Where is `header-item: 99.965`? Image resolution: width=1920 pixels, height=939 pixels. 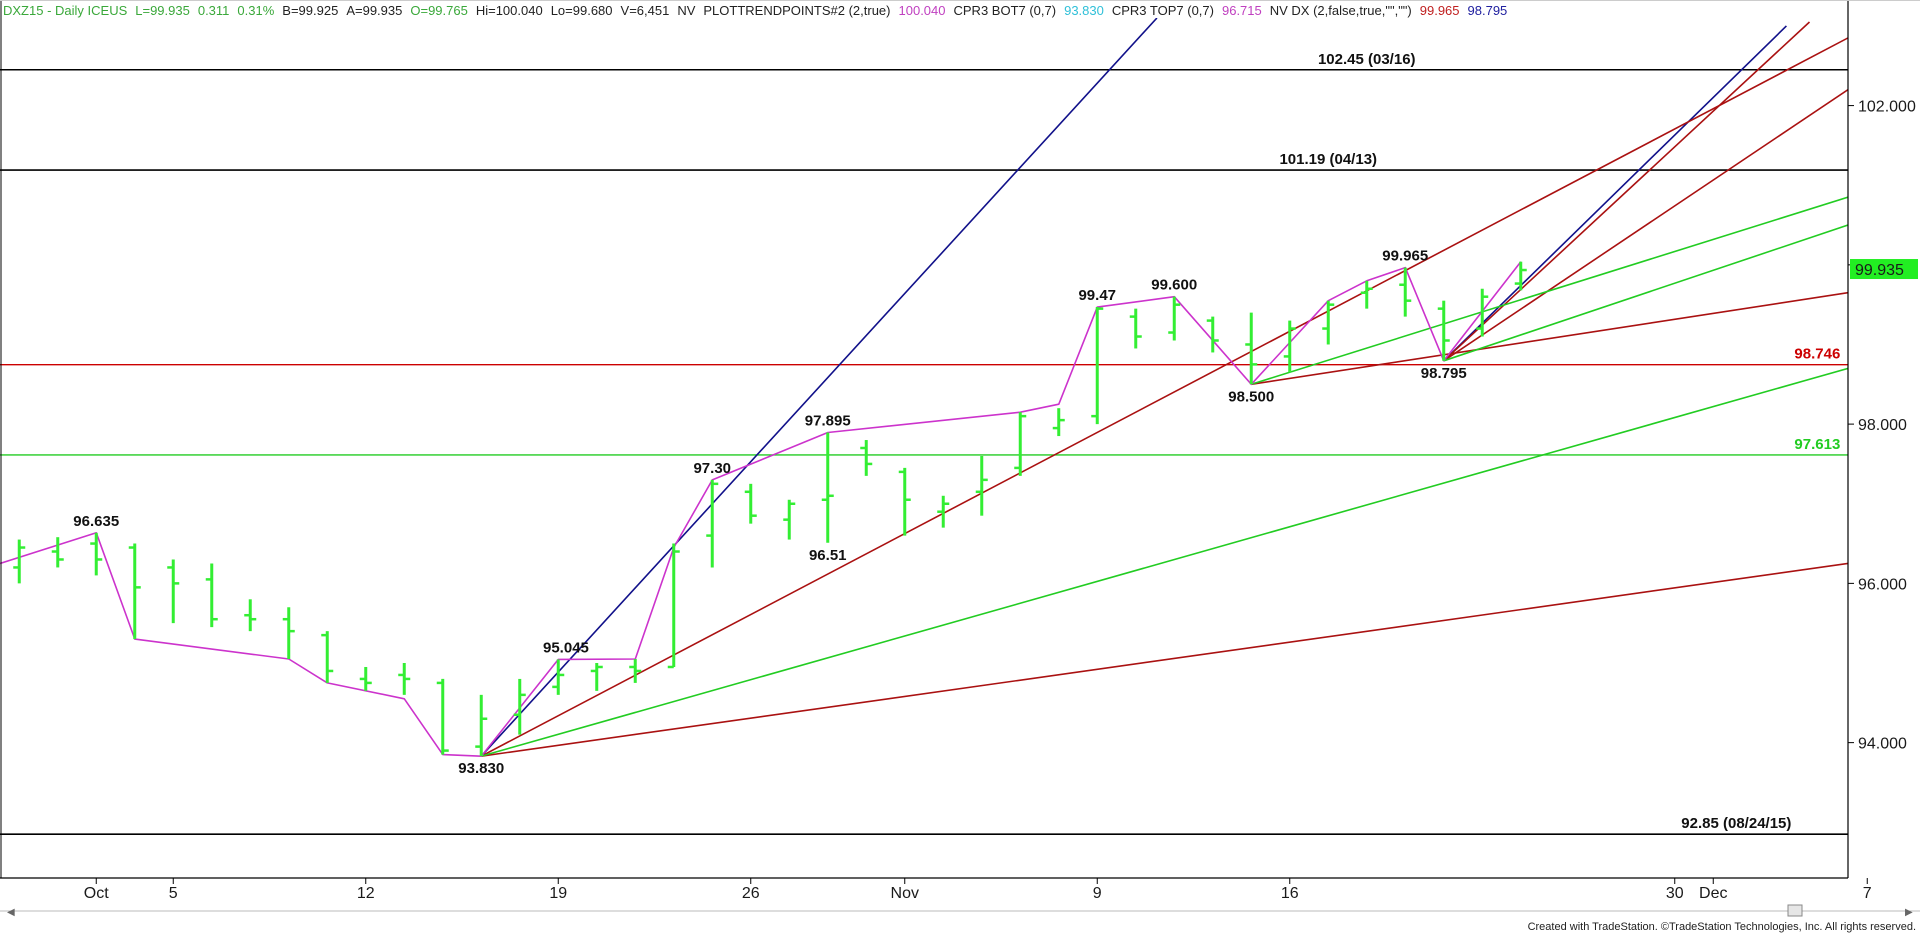
header-item: 99.965 is located at coordinates (1440, 10).